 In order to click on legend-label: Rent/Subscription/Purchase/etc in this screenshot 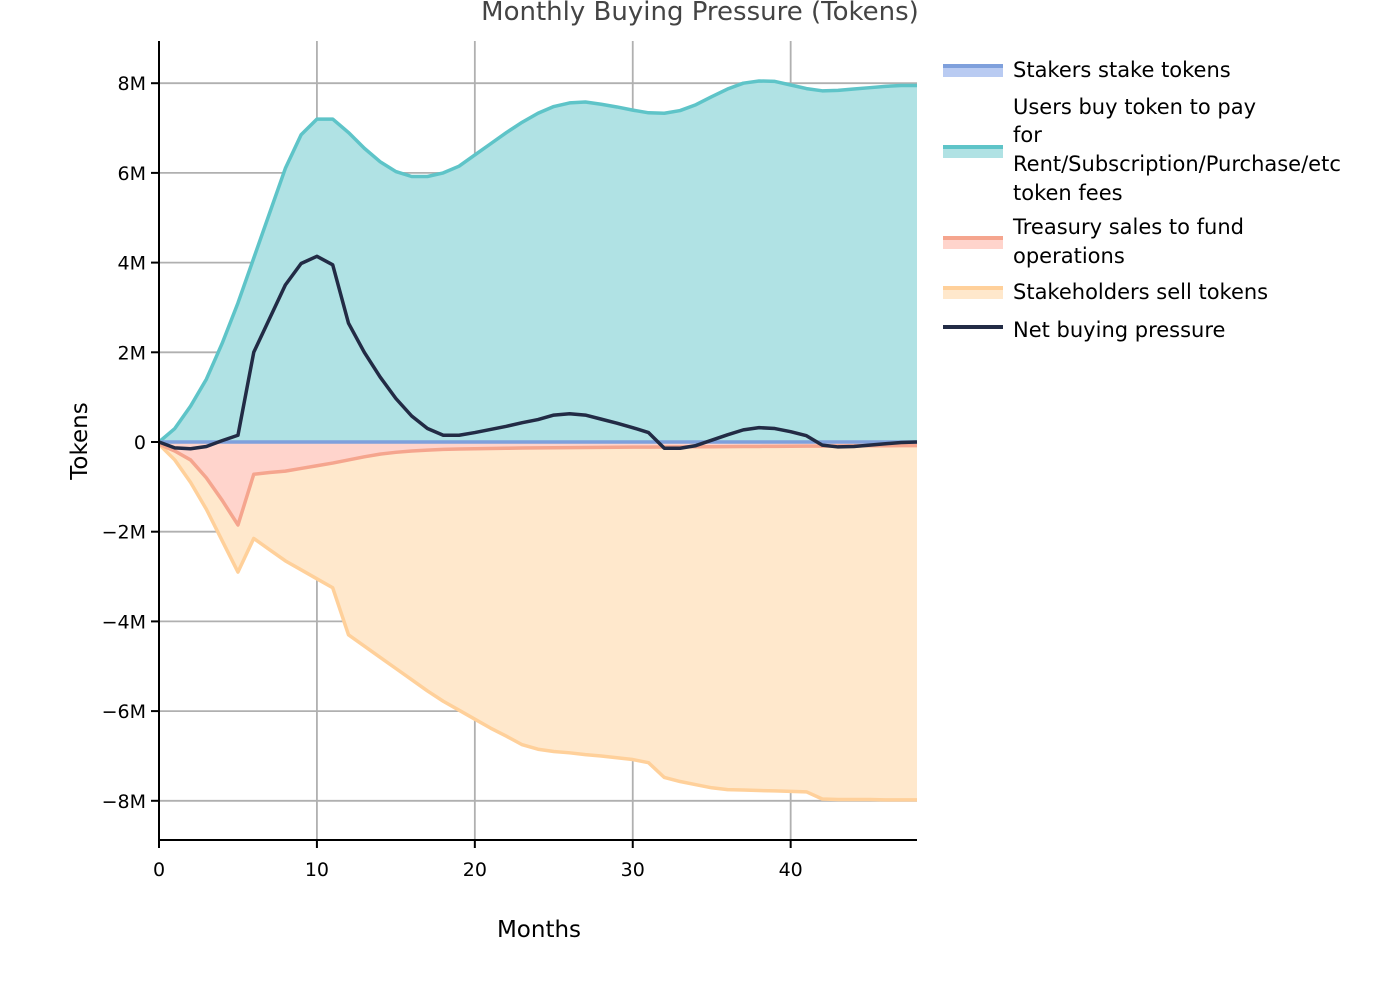, I will do `click(1177, 164)`.